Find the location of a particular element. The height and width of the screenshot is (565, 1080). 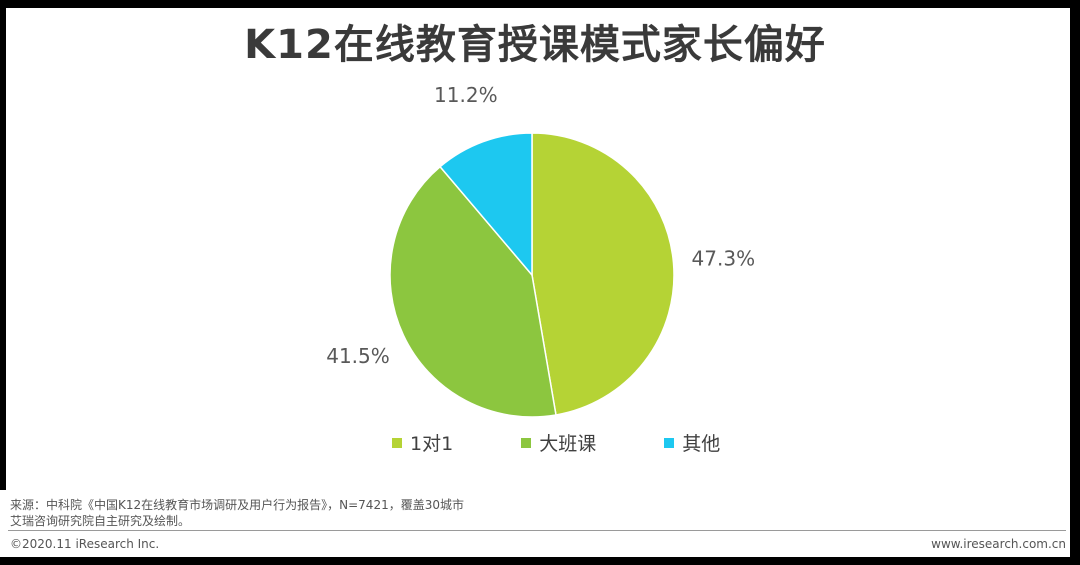

label-large-class: 41.5% is located at coordinates (358, 356).